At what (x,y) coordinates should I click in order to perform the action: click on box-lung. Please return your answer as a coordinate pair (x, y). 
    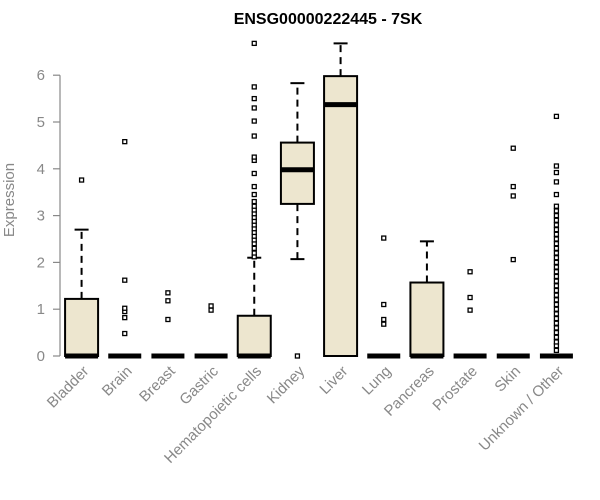
    Looking at the image, I should click on (384, 297).